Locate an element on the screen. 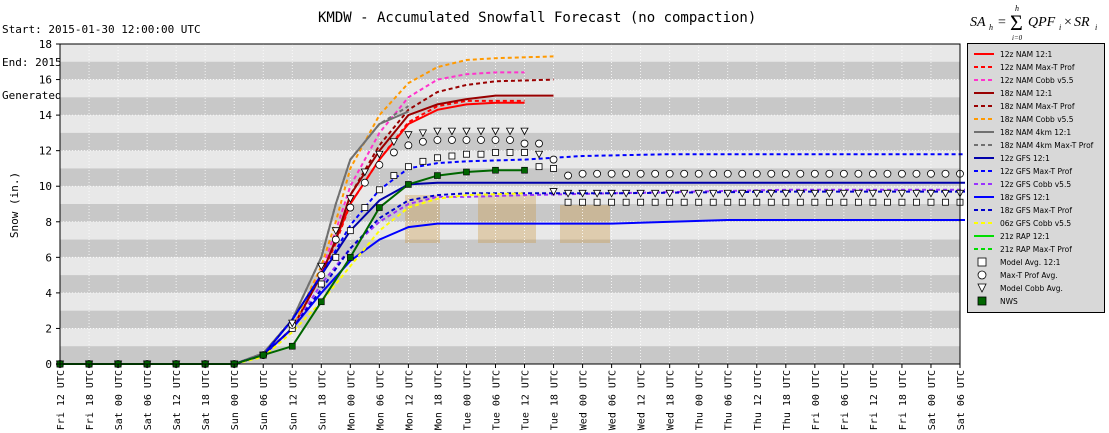 This screenshot has height=433, width=1109. x-tick-label: Mon 06 UTC is located at coordinates (380, 400).